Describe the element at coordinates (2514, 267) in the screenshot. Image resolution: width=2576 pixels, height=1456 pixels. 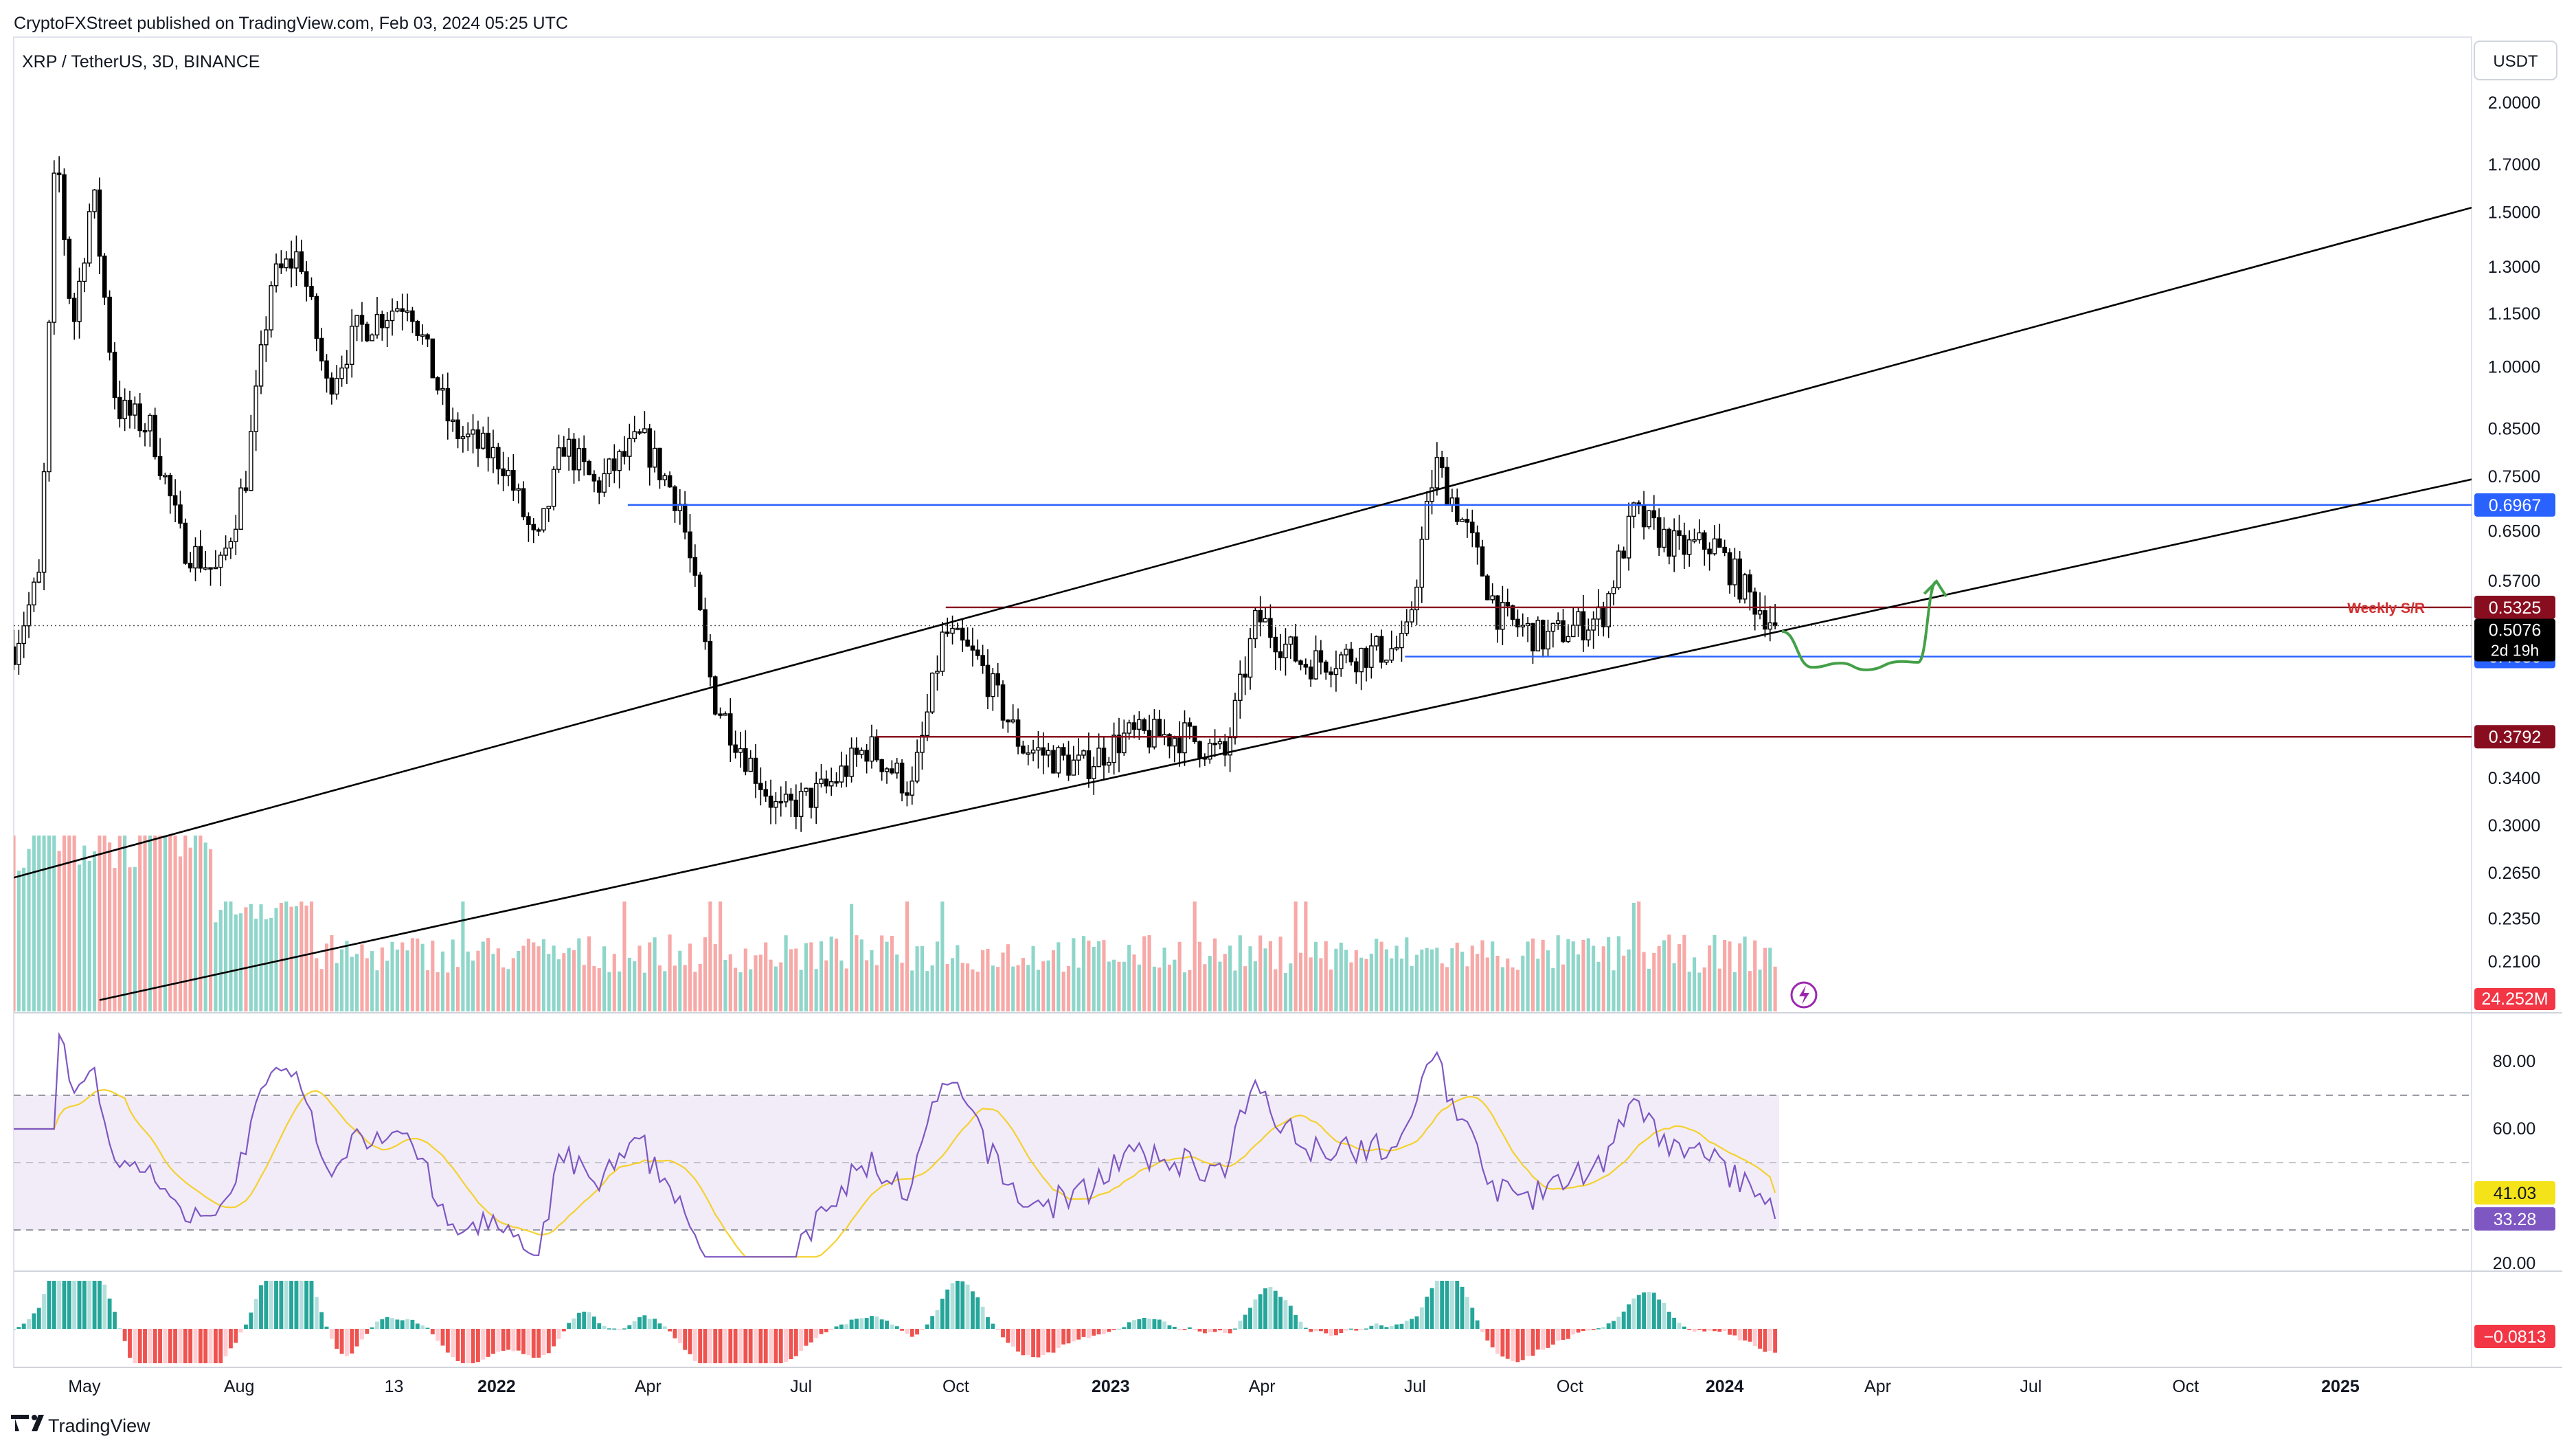
I see `price-tick: 1.3000` at that location.